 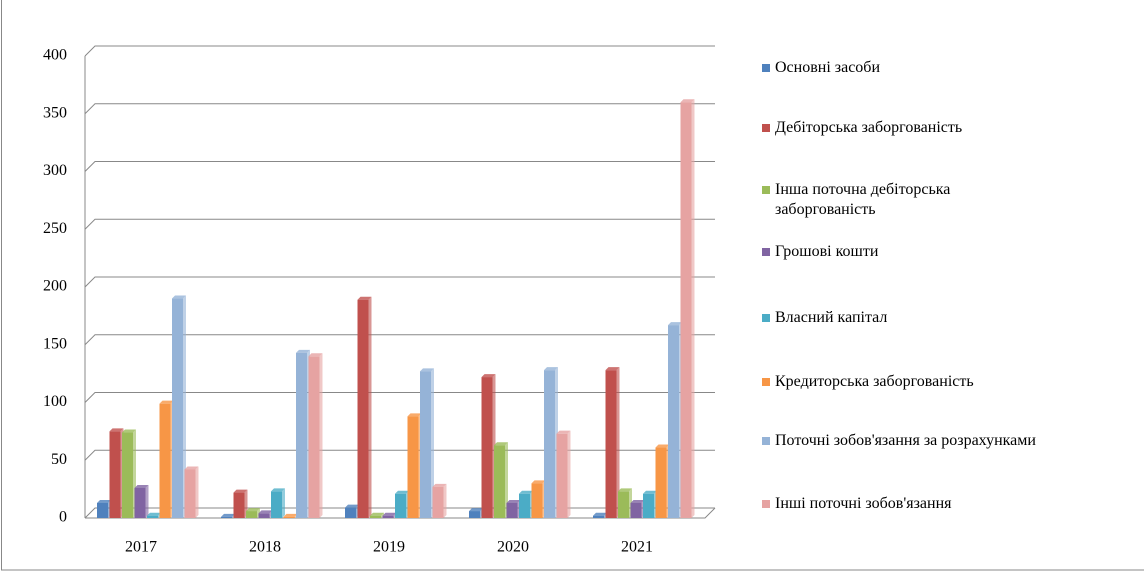 What do you see at coordinates (265, 547) in the screenshot?
I see `x-tick-label: 2018` at bounding box center [265, 547].